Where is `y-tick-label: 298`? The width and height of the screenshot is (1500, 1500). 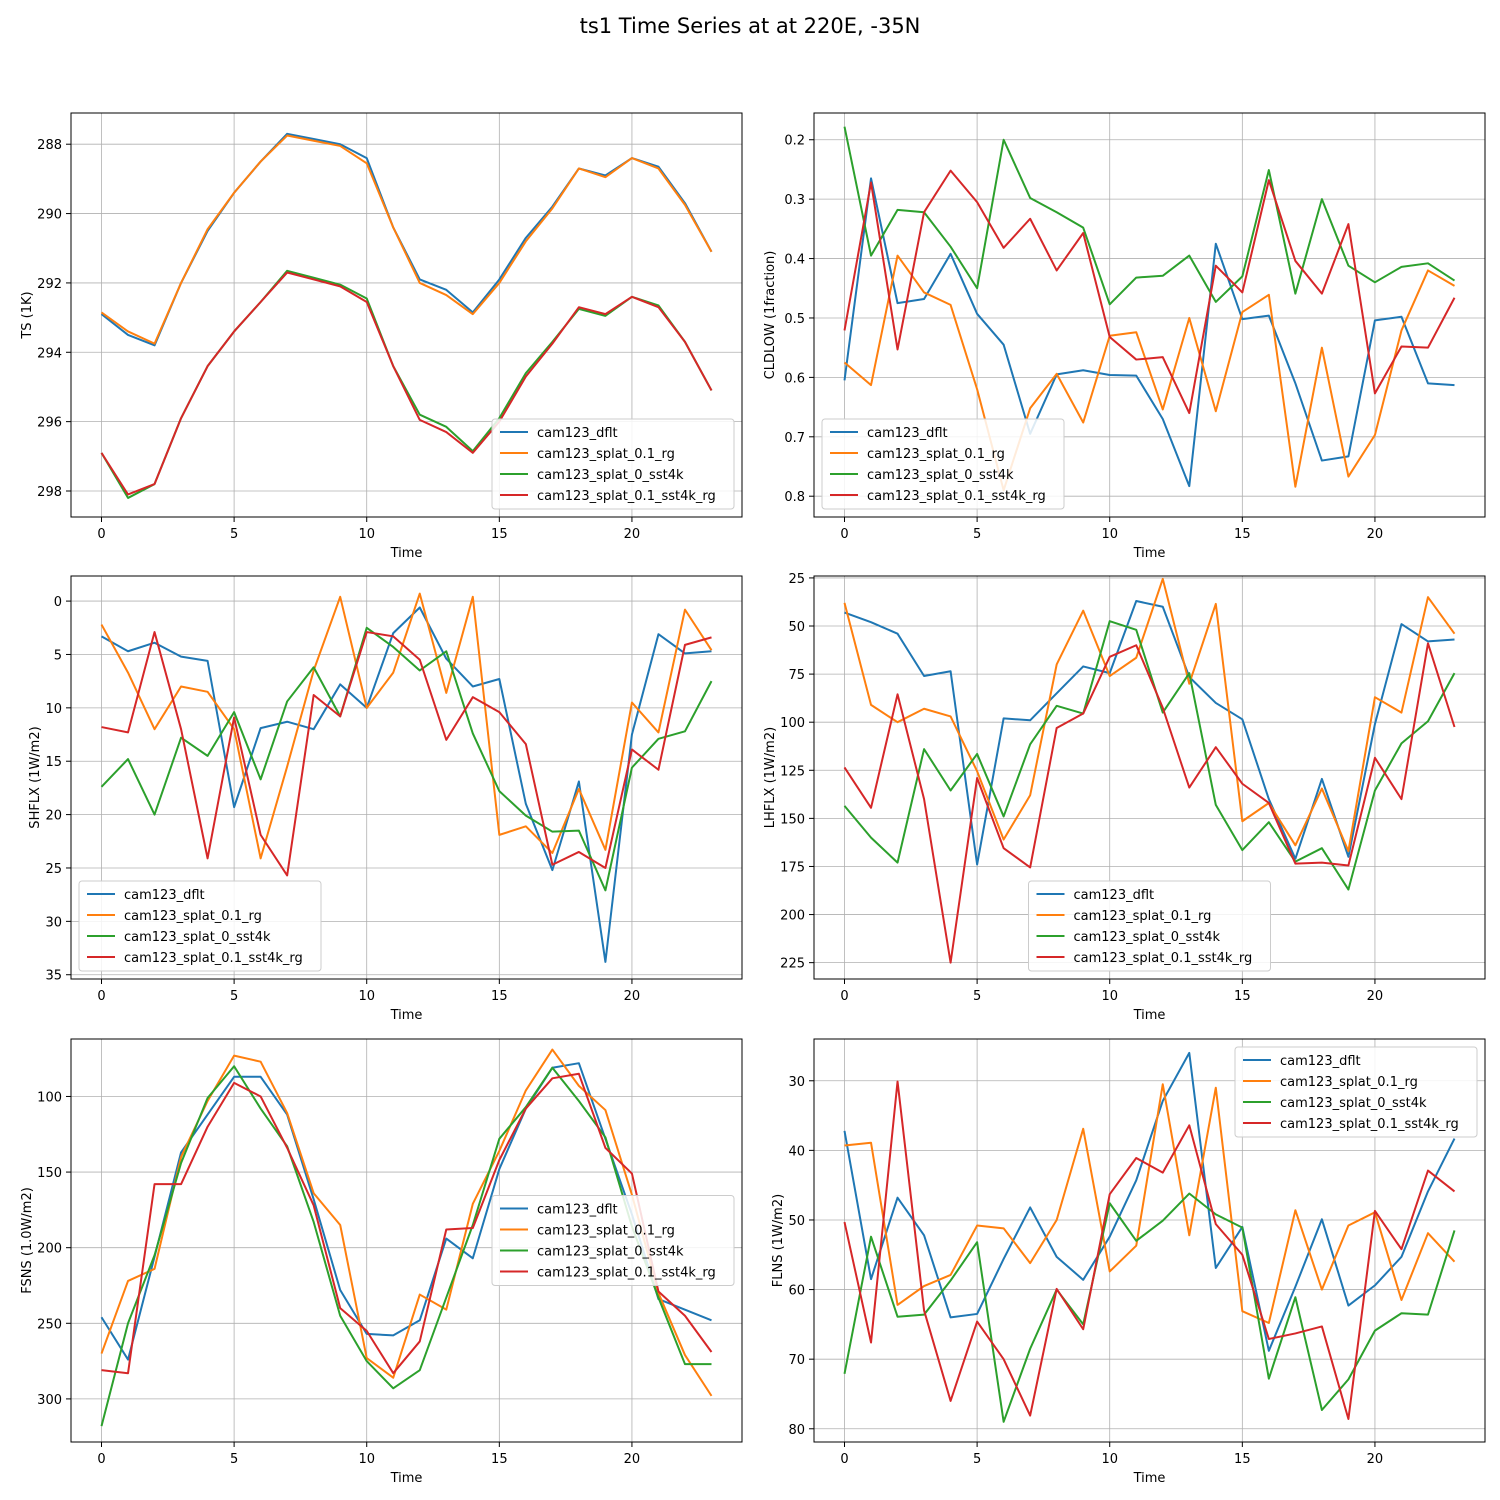 y-tick-label: 298 is located at coordinates (49, 492).